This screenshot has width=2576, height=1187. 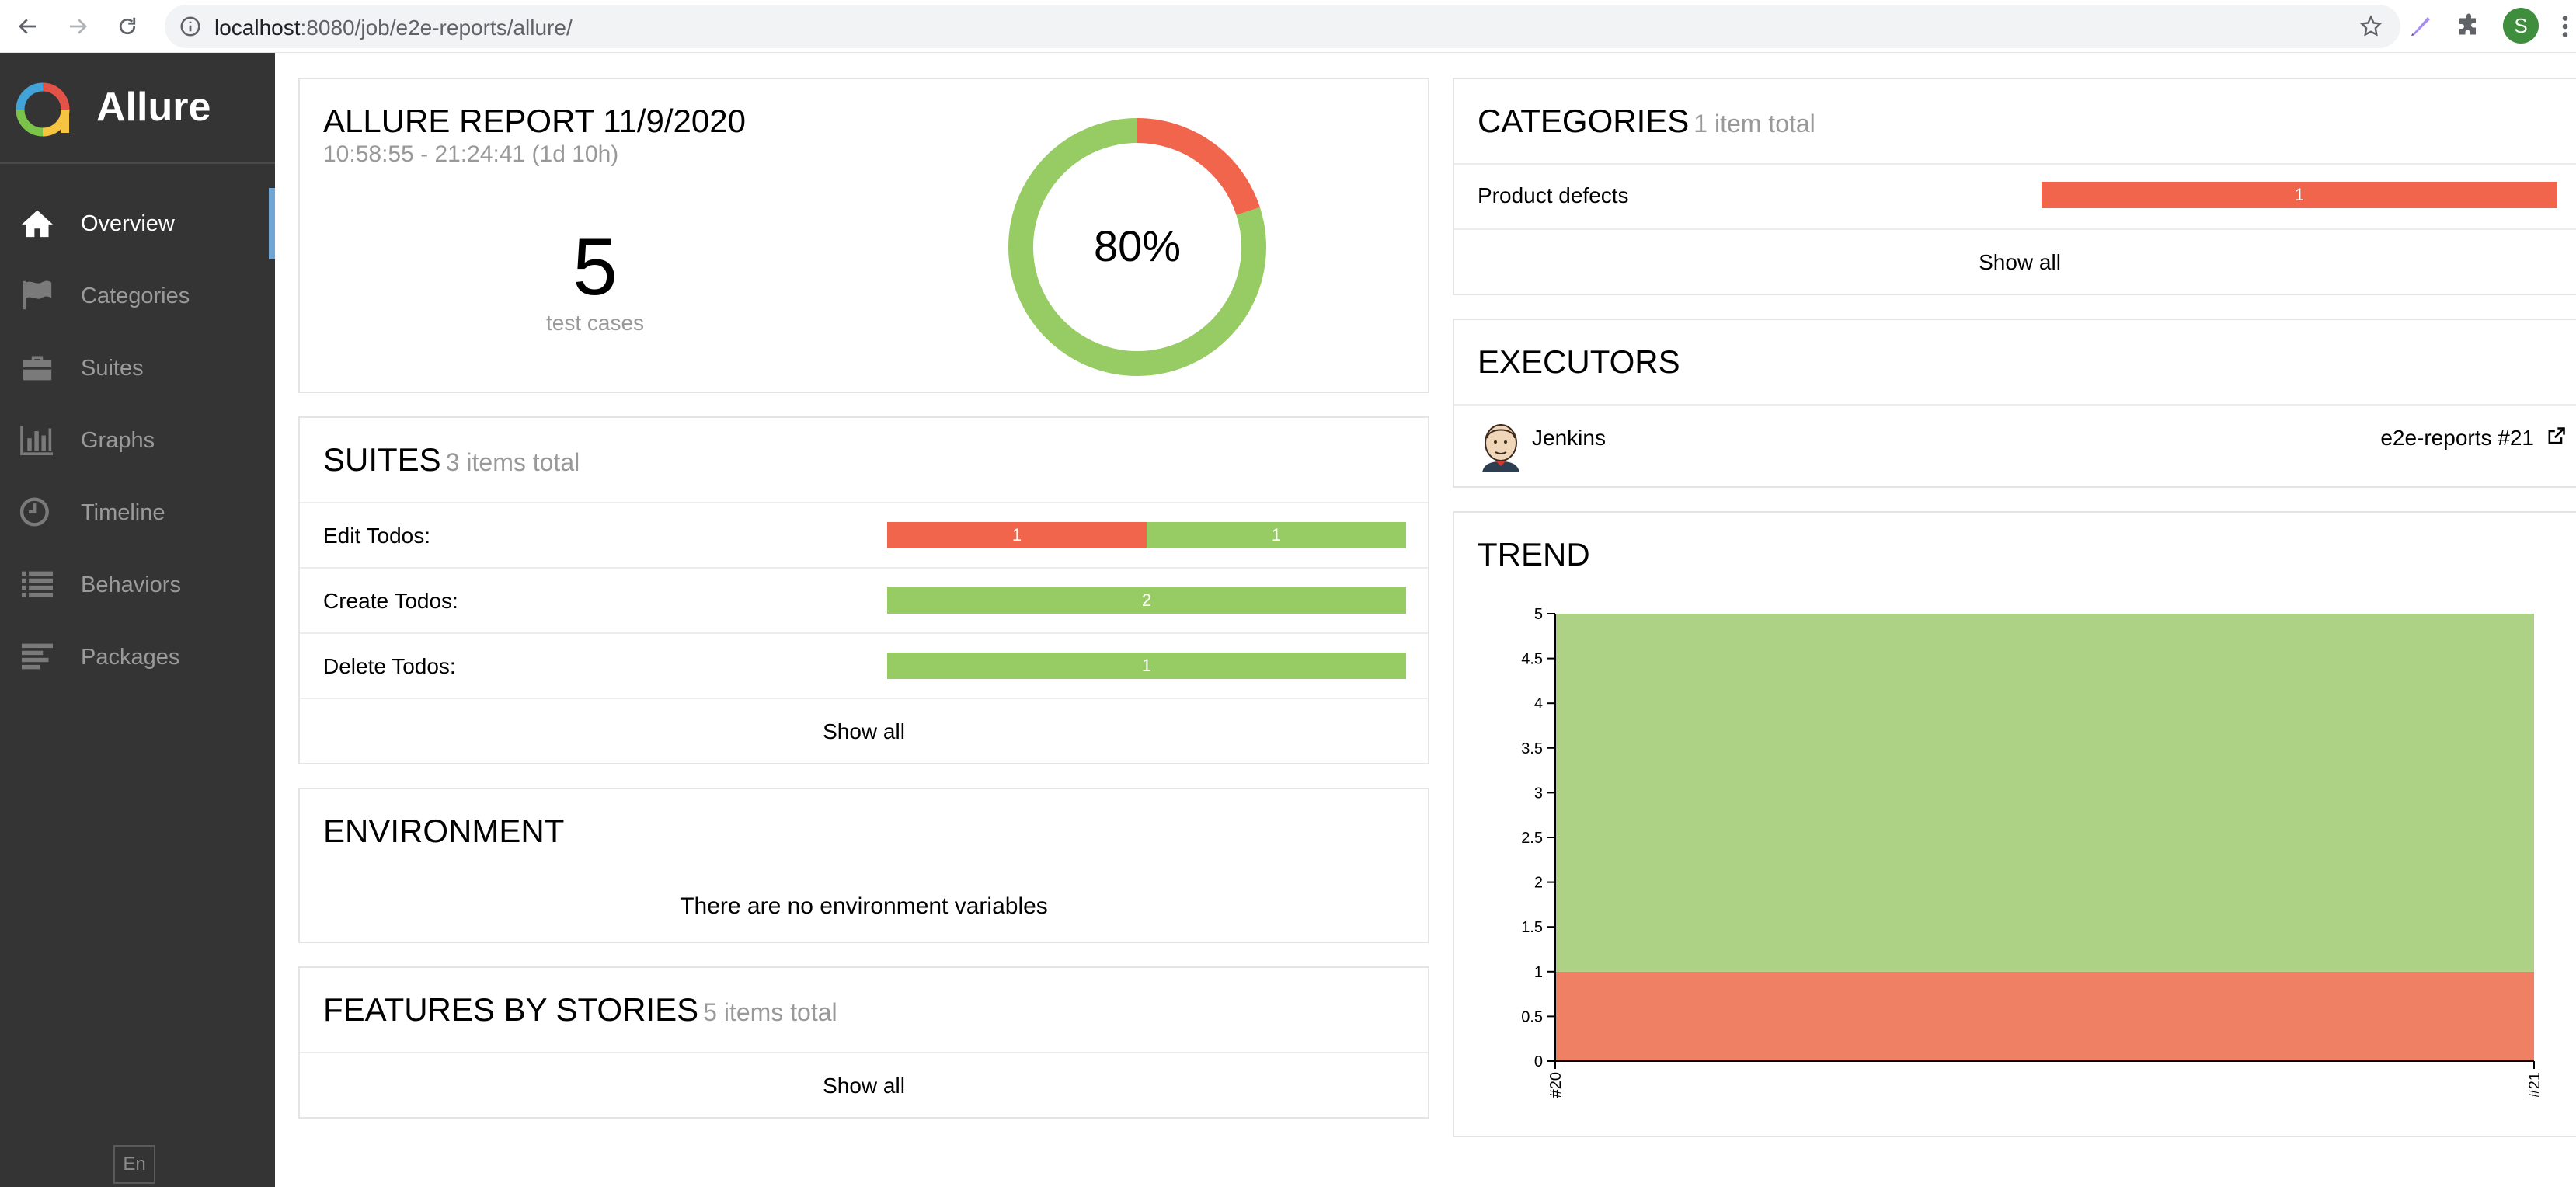 I want to click on sidebar-item-suites: Suites, so click(x=137, y=368).